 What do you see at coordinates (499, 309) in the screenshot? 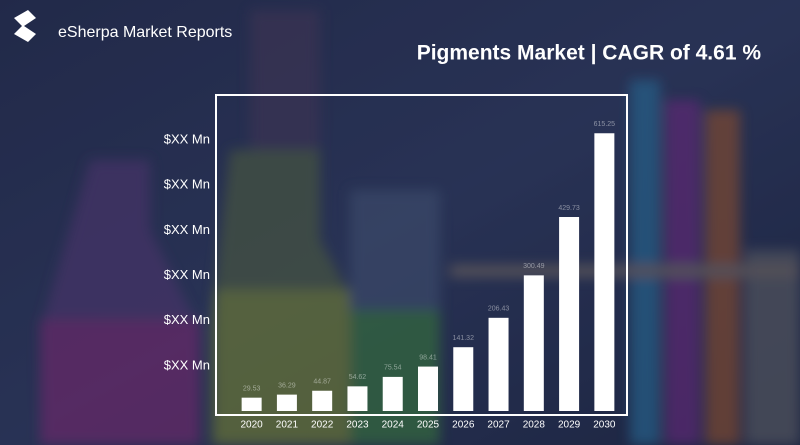
I see `data-label: 206.43` at bounding box center [499, 309].